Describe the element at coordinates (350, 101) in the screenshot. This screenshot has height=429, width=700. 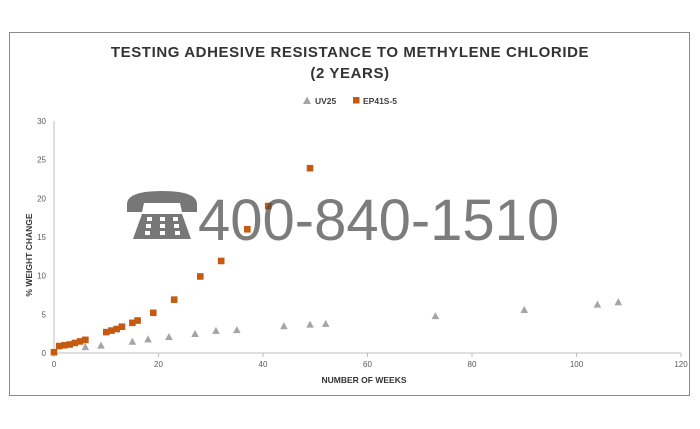
I see `legend: UV25 EP41S-5` at that location.